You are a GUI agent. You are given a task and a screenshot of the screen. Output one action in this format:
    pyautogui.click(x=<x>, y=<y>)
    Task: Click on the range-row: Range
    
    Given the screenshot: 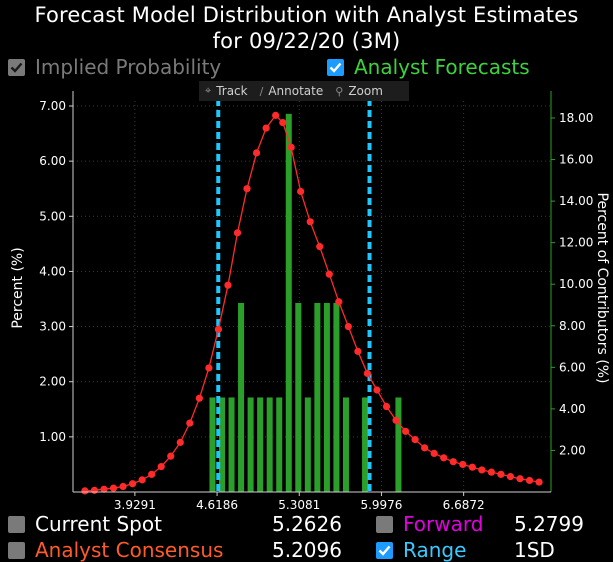 What is the action you would take?
    pyautogui.click(x=421, y=550)
    